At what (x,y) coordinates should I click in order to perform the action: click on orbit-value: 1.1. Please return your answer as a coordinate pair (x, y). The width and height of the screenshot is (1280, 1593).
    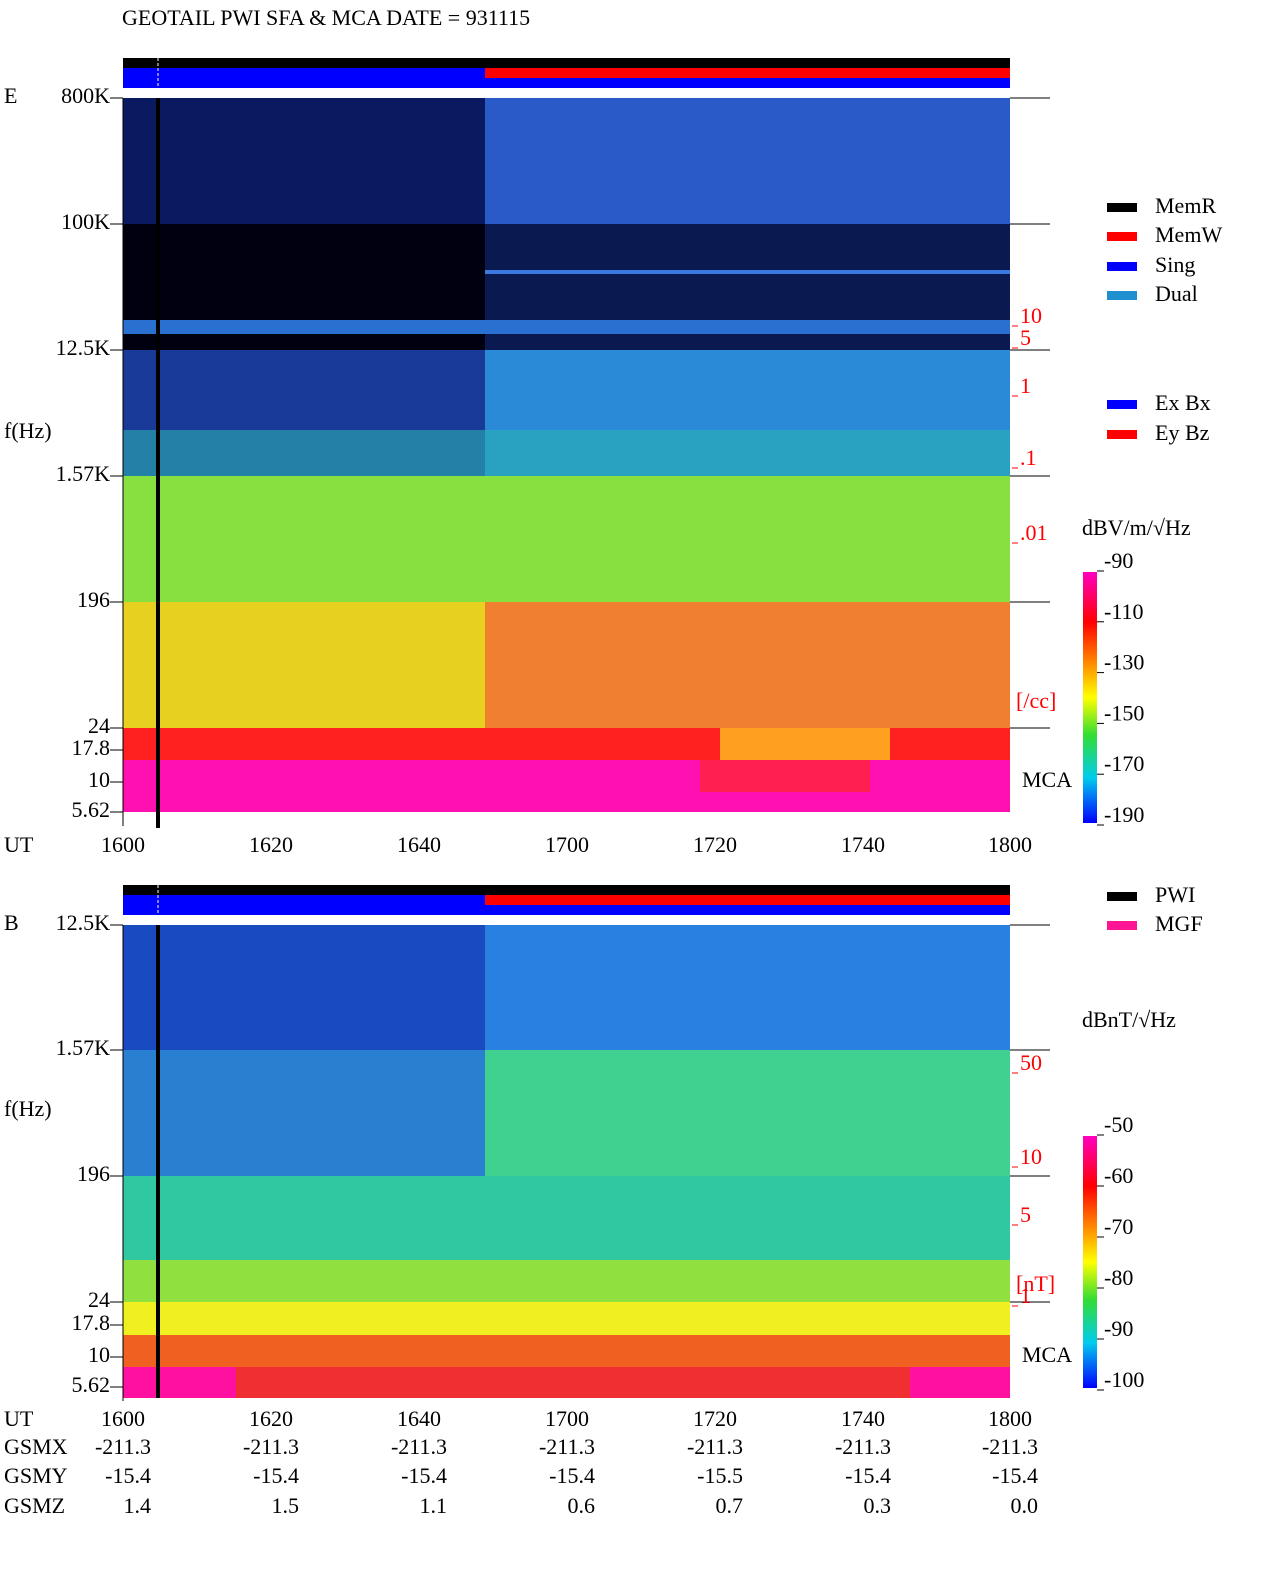
    Looking at the image, I should click on (434, 1505).